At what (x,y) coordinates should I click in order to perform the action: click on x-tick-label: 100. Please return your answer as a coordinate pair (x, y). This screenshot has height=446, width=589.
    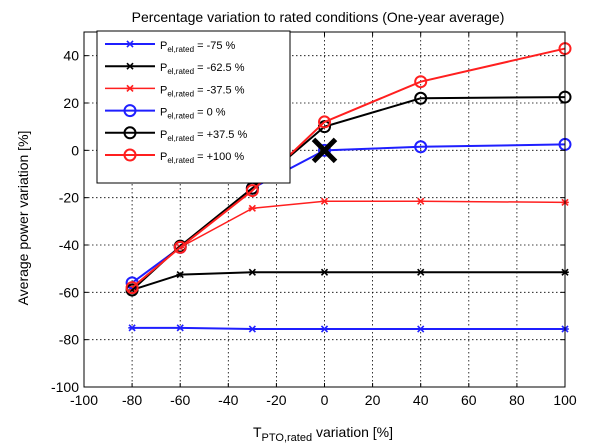
    Looking at the image, I should click on (565, 400).